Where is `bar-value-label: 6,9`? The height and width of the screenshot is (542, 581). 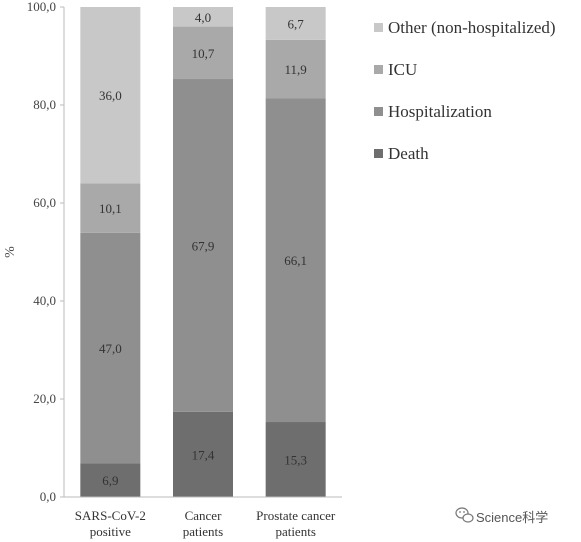
bar-value-label: 6,9 is located at coordinates (110, 480).